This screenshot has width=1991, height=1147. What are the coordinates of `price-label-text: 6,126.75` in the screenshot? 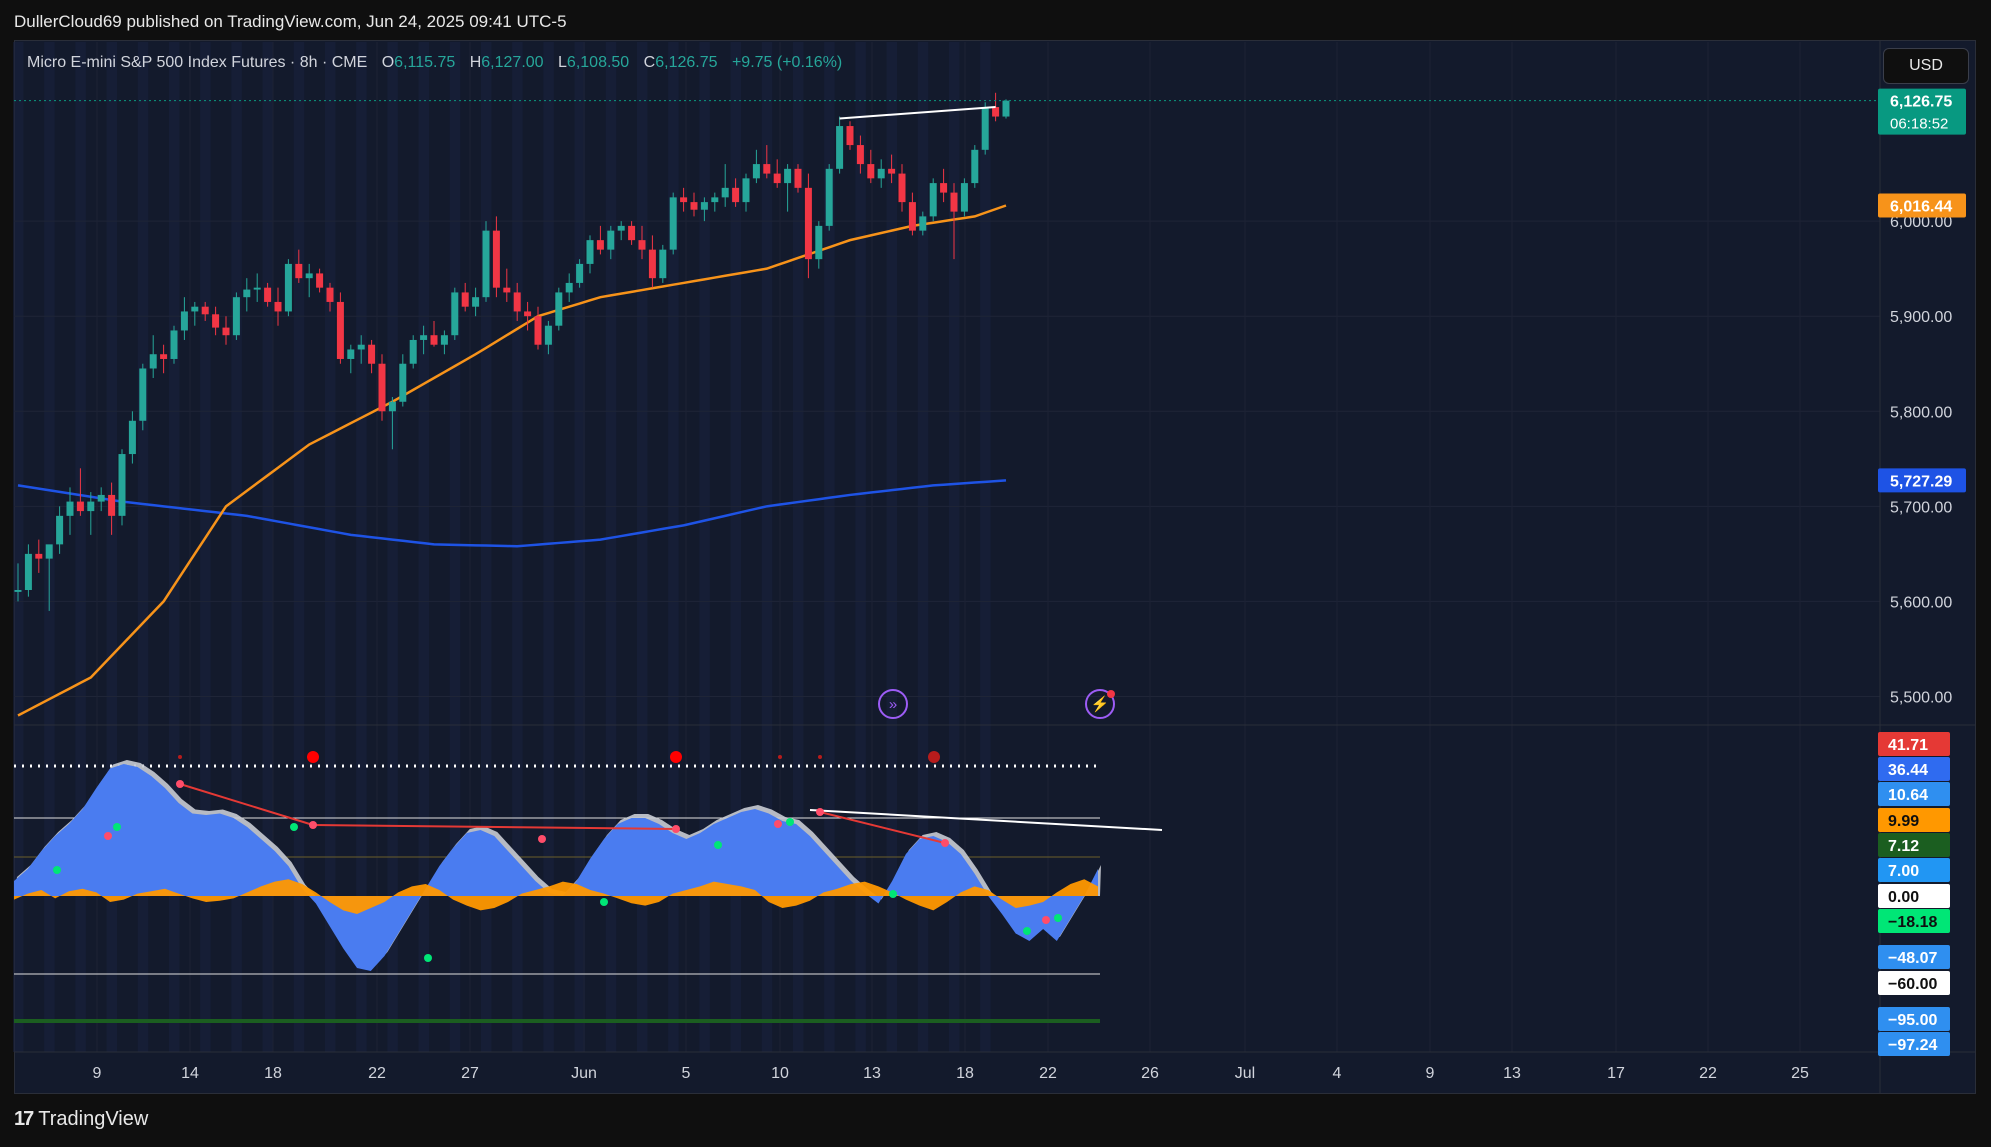 It's located at (1921, 102).